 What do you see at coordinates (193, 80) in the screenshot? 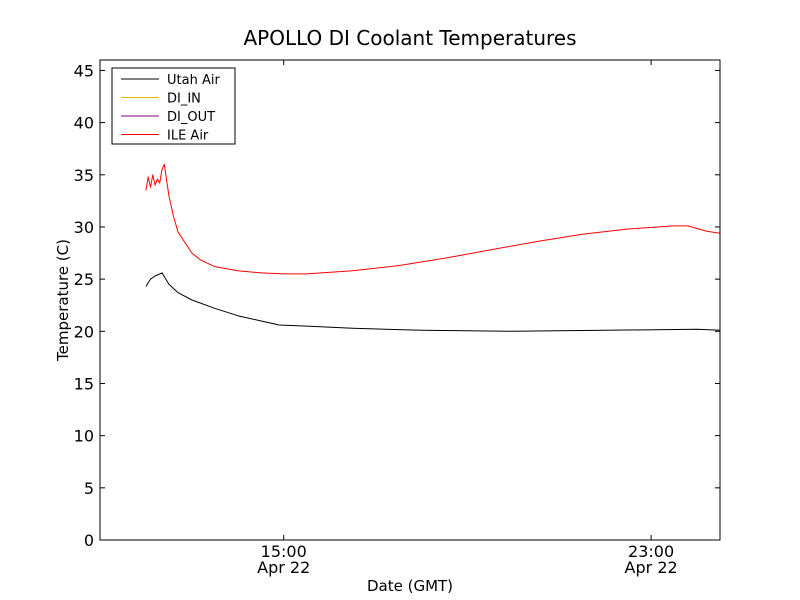
I see `legend-label: Utah Air` at bounding box center [193, 80].